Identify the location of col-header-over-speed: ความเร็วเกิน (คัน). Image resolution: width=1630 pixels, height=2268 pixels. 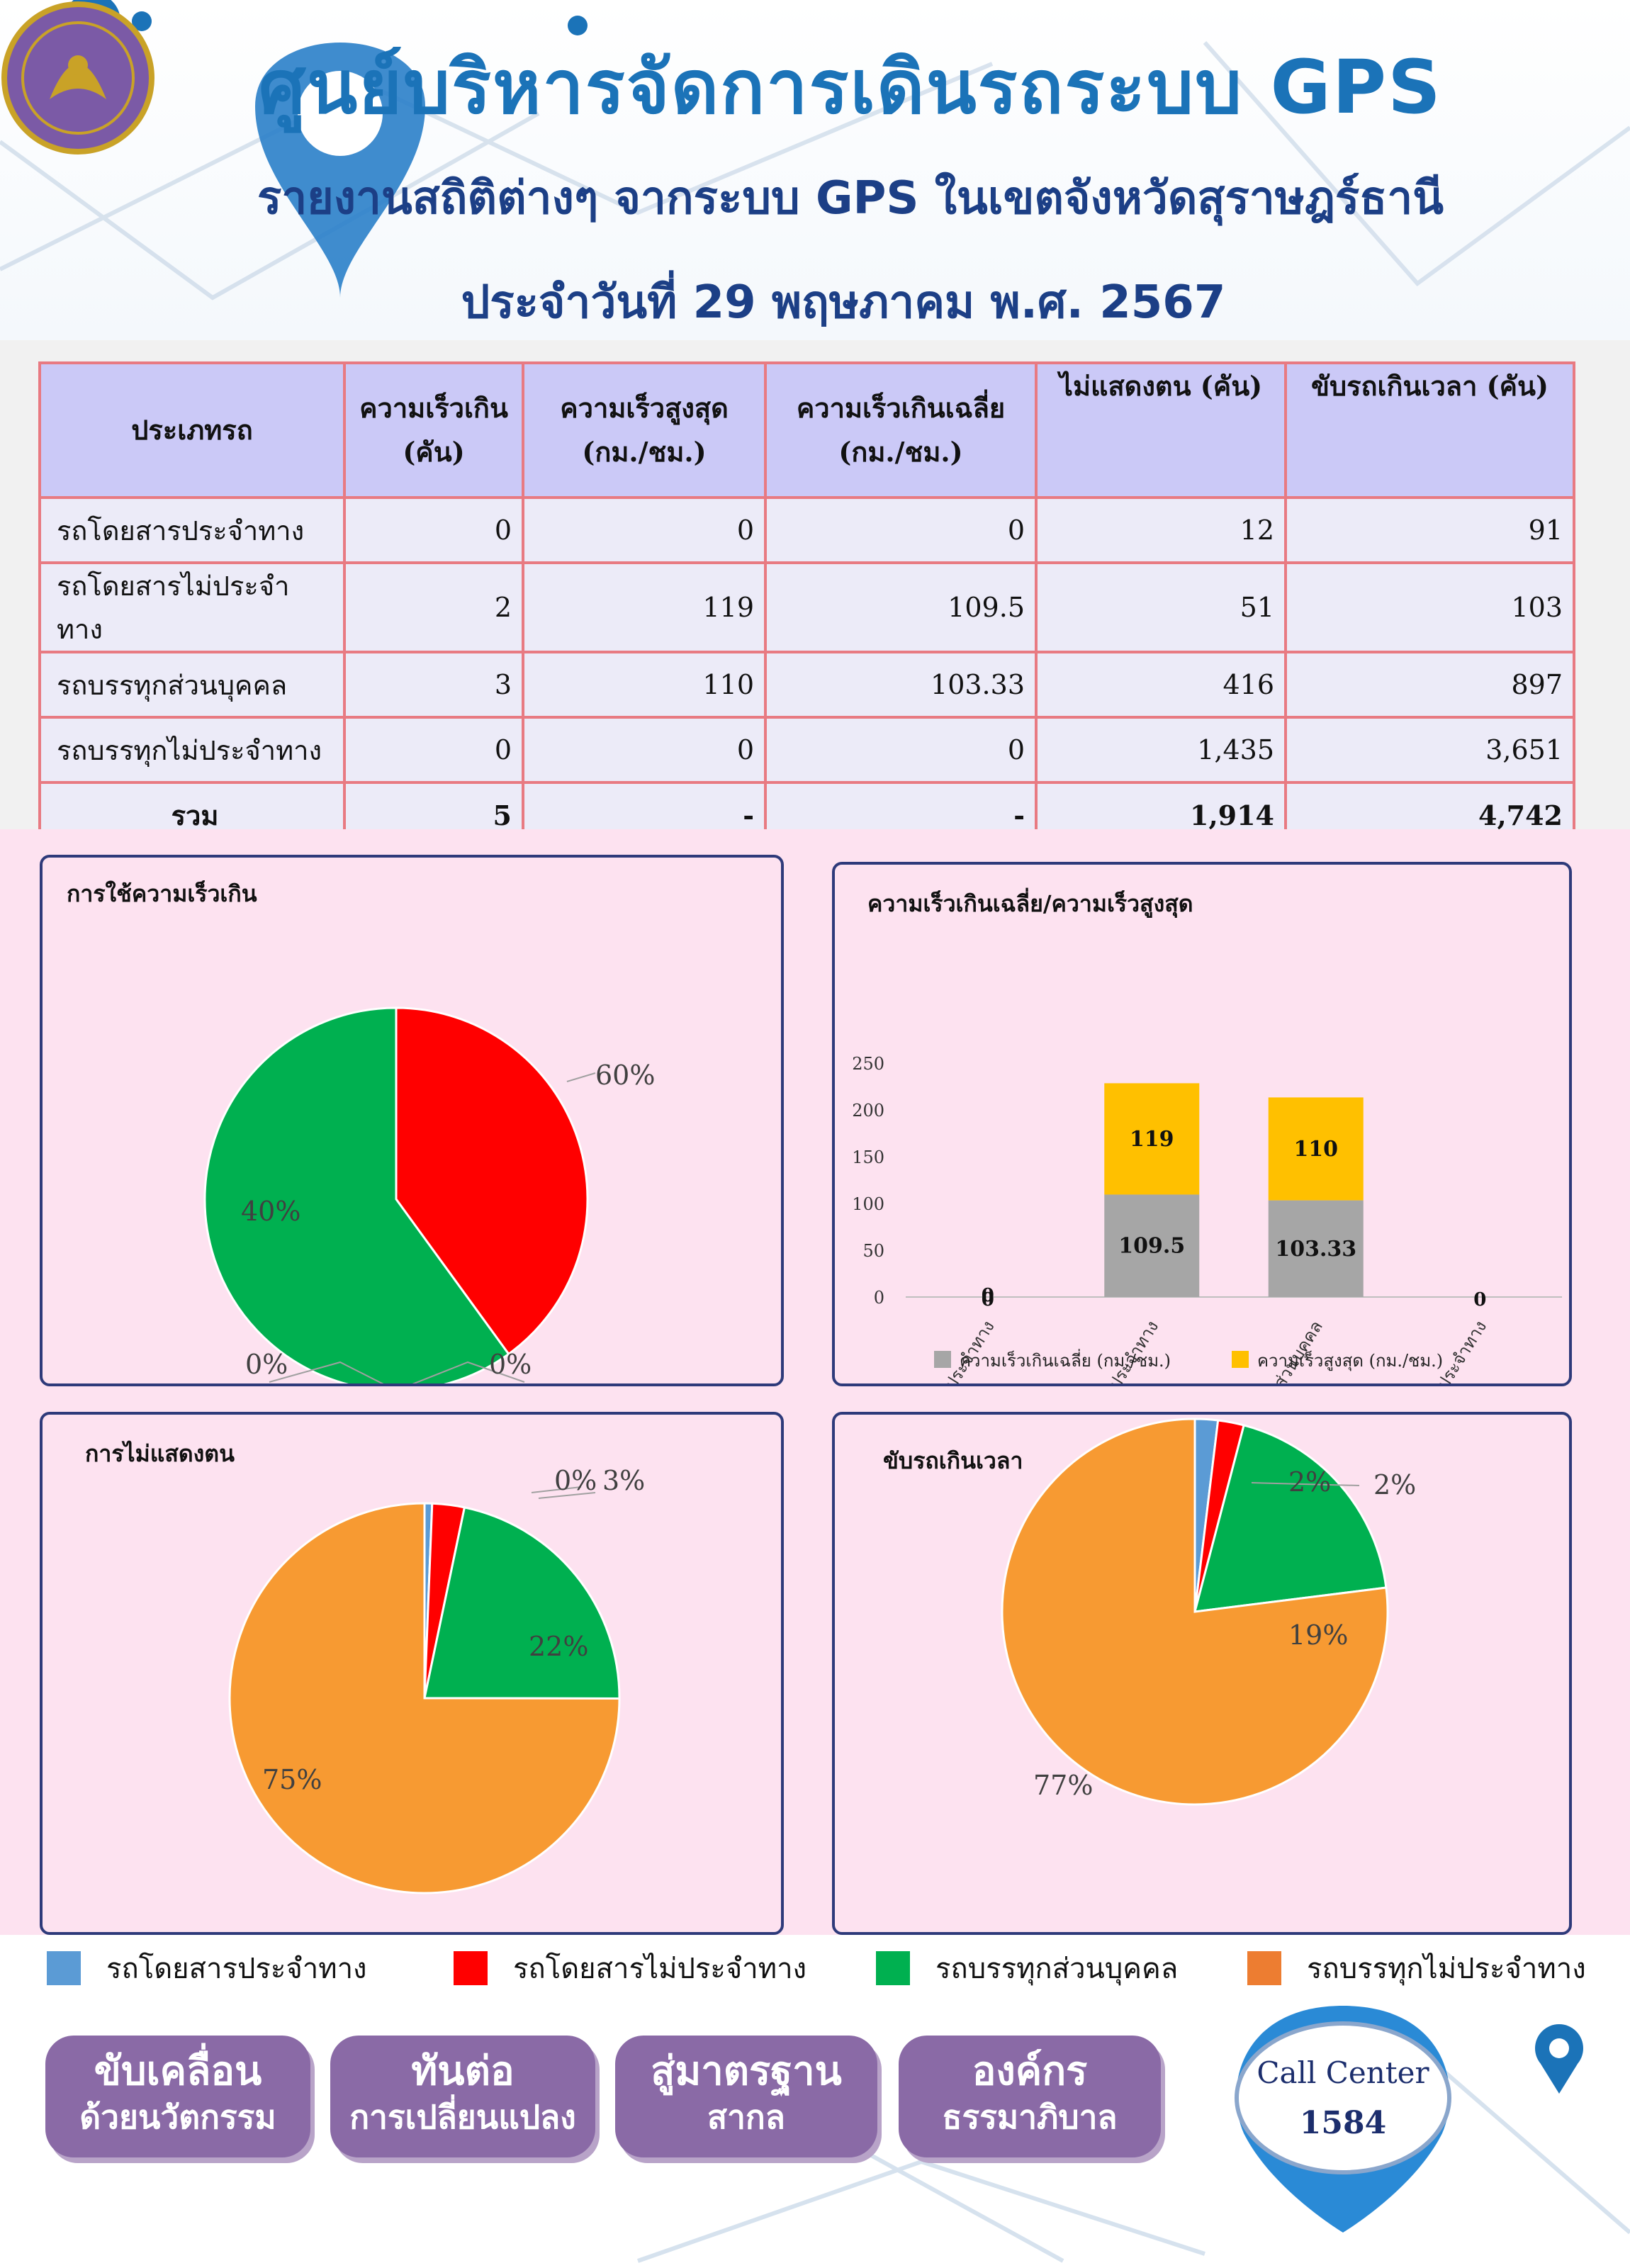
(434, 430).